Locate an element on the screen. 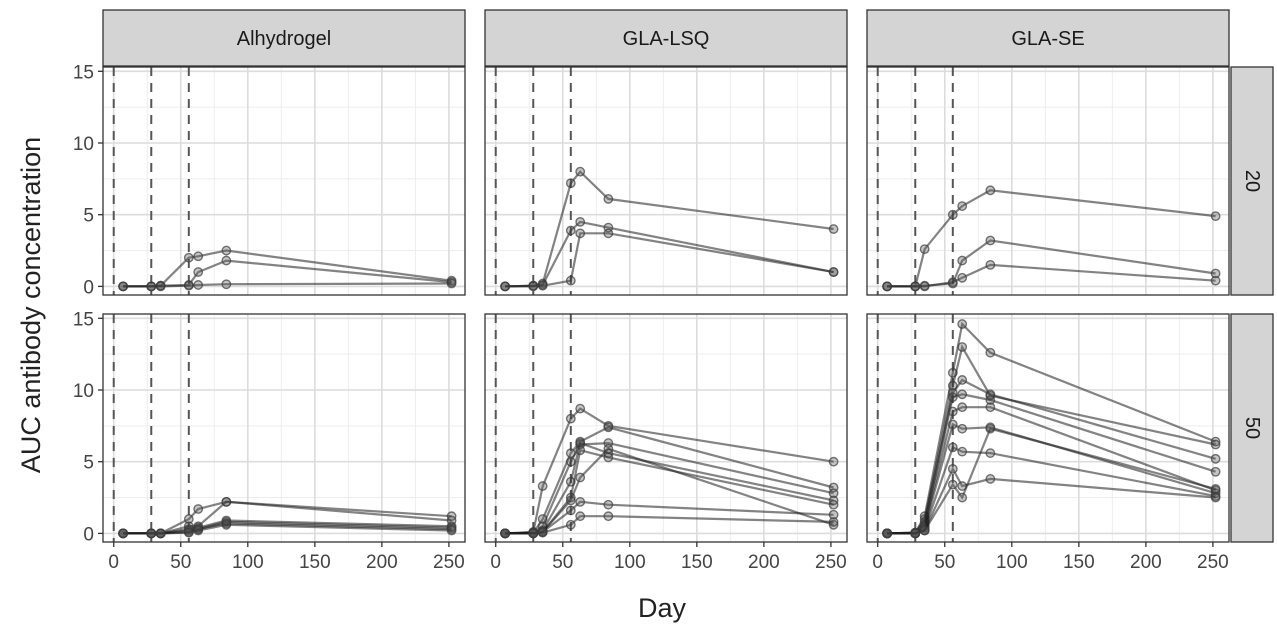 This screenshot has height=625, width=1277. col-strip-label-1: GLA-LSQ is located at coordinates (666, 39).